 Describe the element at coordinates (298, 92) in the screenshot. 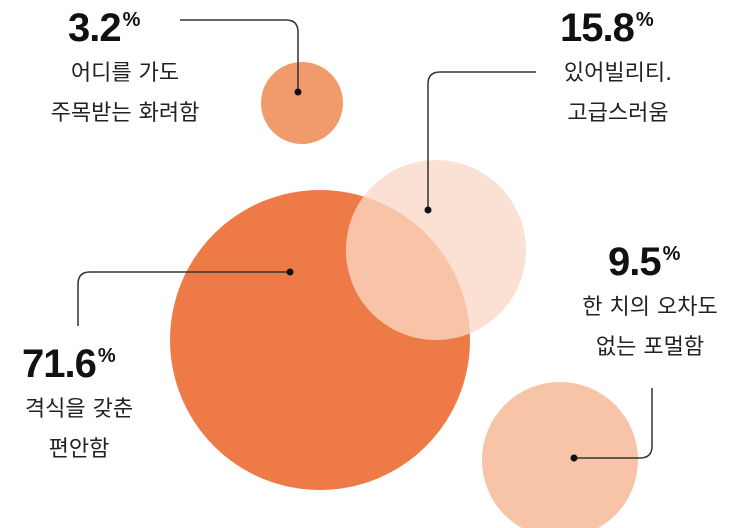

I see `leader-line-3-2-dot` at that location.